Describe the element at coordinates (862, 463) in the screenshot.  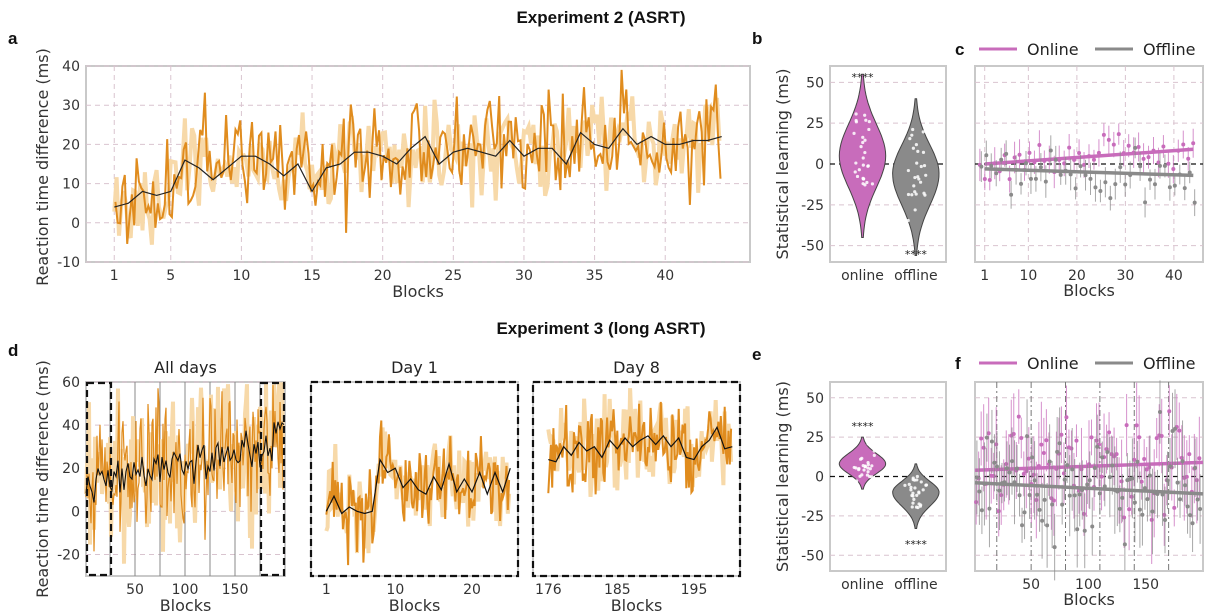
I see `panel-e-violin-online` at that location.